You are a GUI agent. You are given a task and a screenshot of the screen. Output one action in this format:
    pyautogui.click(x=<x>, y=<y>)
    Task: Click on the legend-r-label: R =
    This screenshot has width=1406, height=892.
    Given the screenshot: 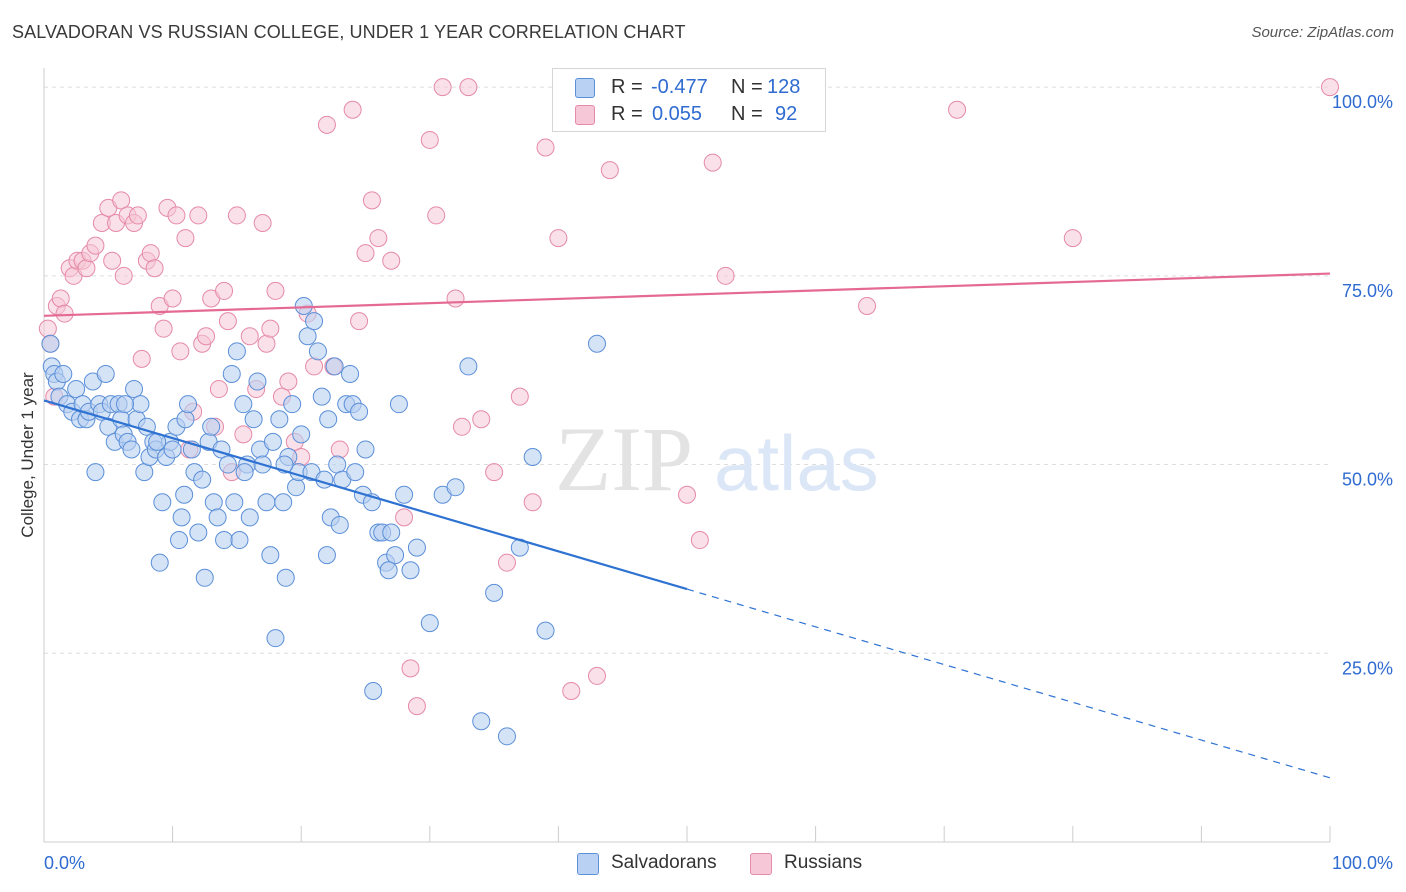 What is the action you would take?
    pyautogui.click(x=627, y=114)
    